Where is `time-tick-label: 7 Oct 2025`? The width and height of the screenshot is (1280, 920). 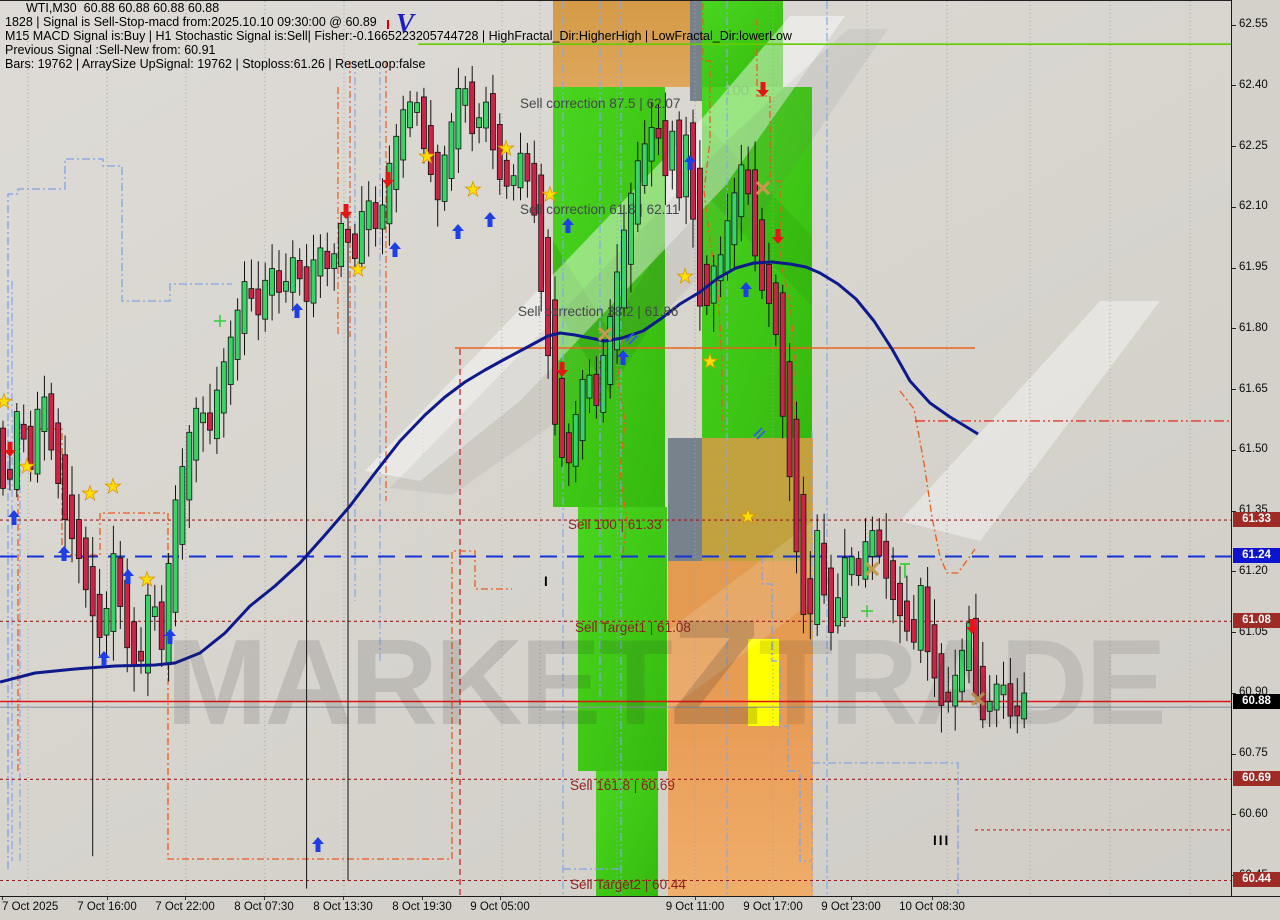 time-tick-label: 7 Oct 2025 is located at coordinates (30, 907).